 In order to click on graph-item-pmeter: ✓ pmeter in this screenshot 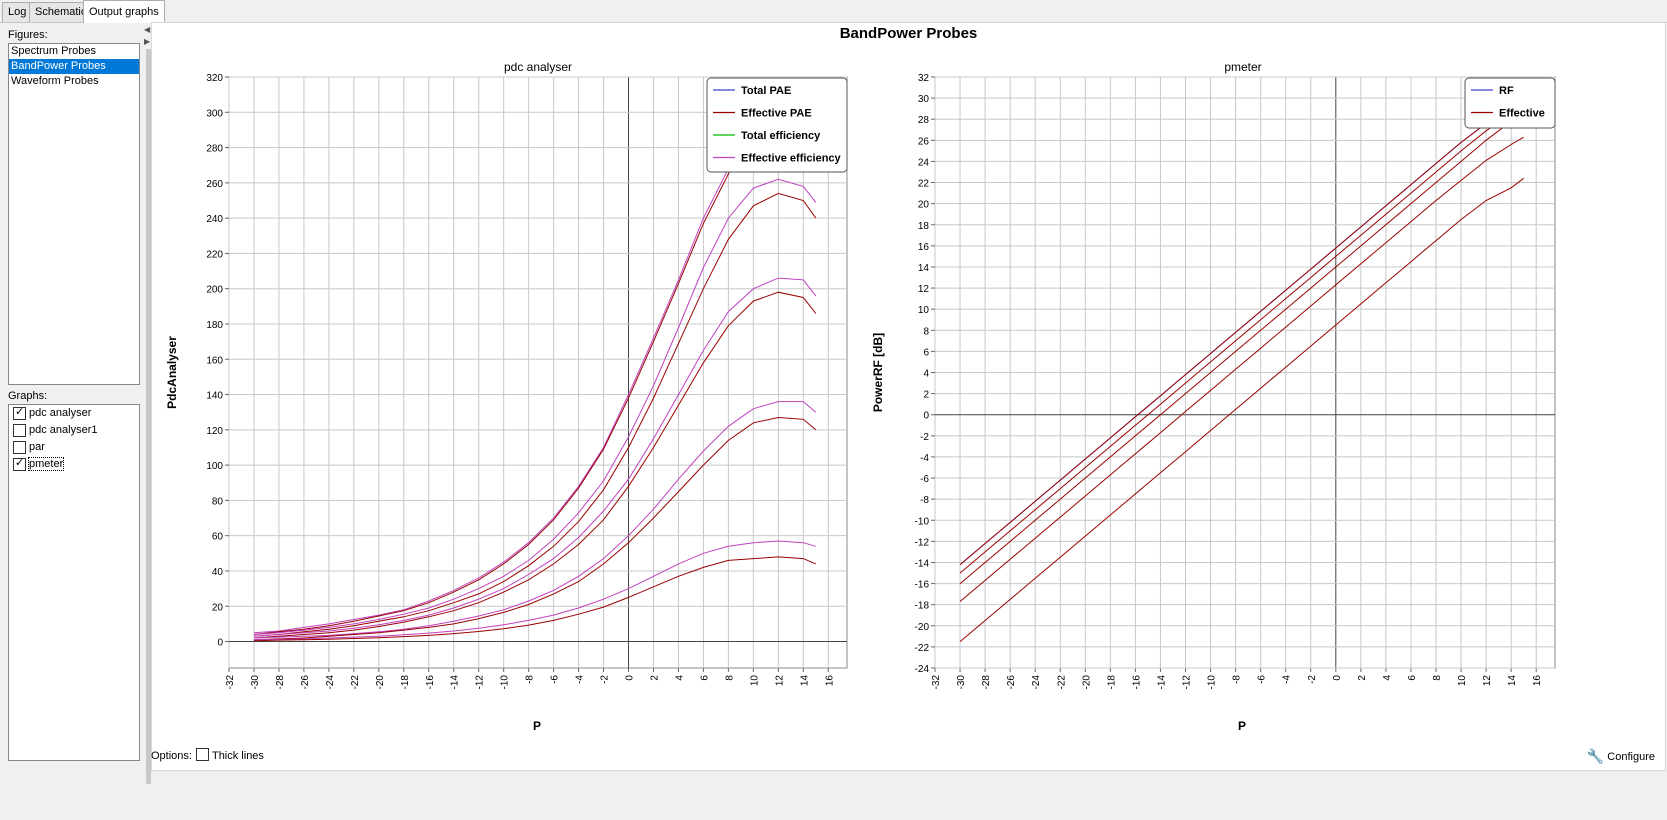, I will do `click(74, 464)`.